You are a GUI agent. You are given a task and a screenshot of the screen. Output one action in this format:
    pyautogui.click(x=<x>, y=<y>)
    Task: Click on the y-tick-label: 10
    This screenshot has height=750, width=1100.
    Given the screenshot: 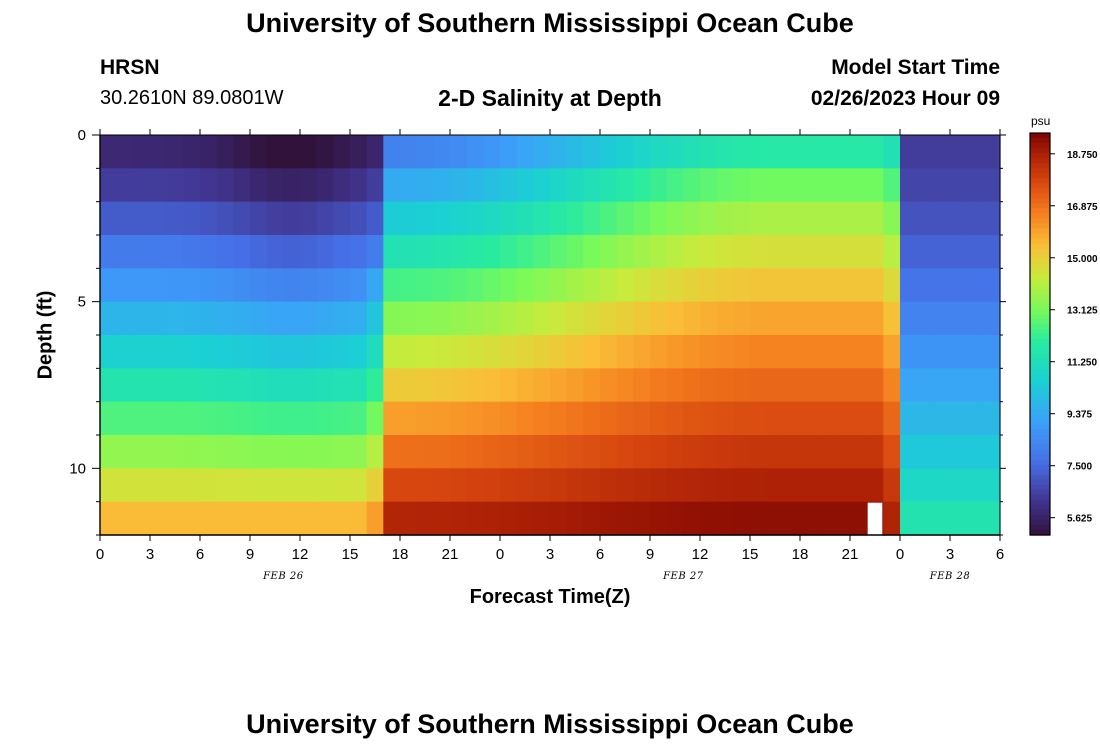 What is the action you would take?
    pyautogui.click(x=77, y=468)
    